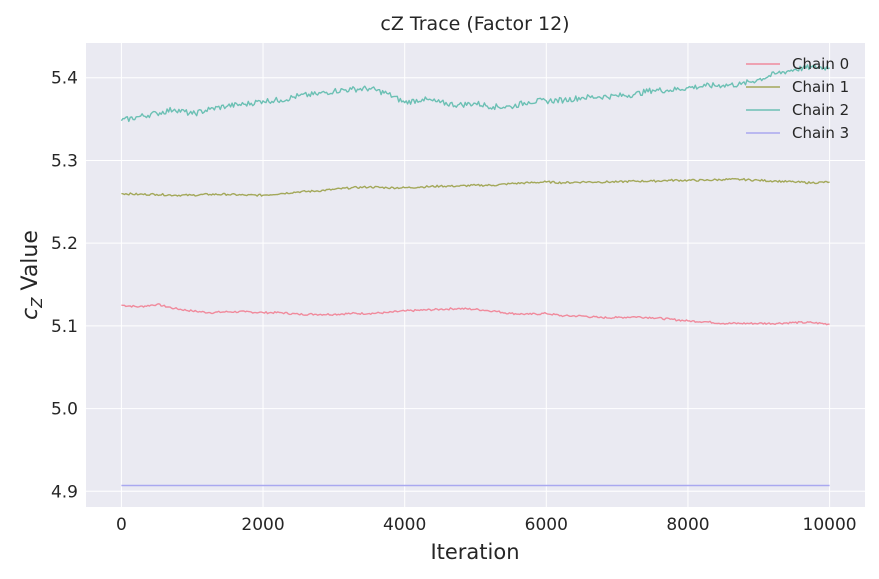 The width and height of the screenshot is (879, 579). I want to click on chart-title: cZ Trace (Factor 12), so click(474, 24).